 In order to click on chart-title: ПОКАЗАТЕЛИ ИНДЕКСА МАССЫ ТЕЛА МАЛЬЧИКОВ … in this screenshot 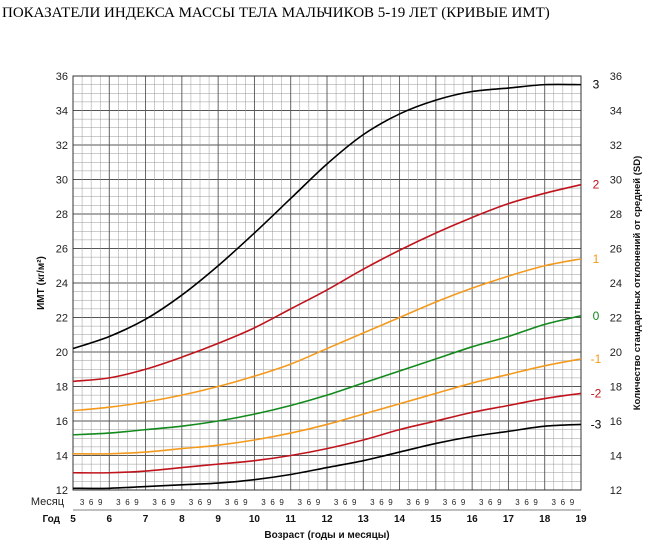, I will do `click(276, 13)`.